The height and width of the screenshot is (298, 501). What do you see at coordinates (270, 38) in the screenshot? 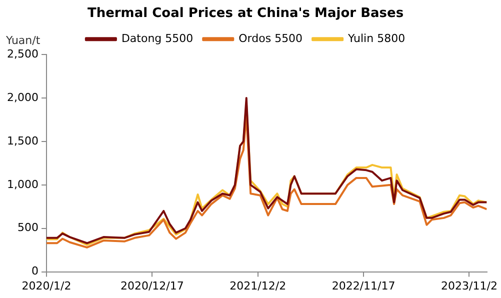
I see `legend-label: Ordos 5500` at bounding box center [270, 38].